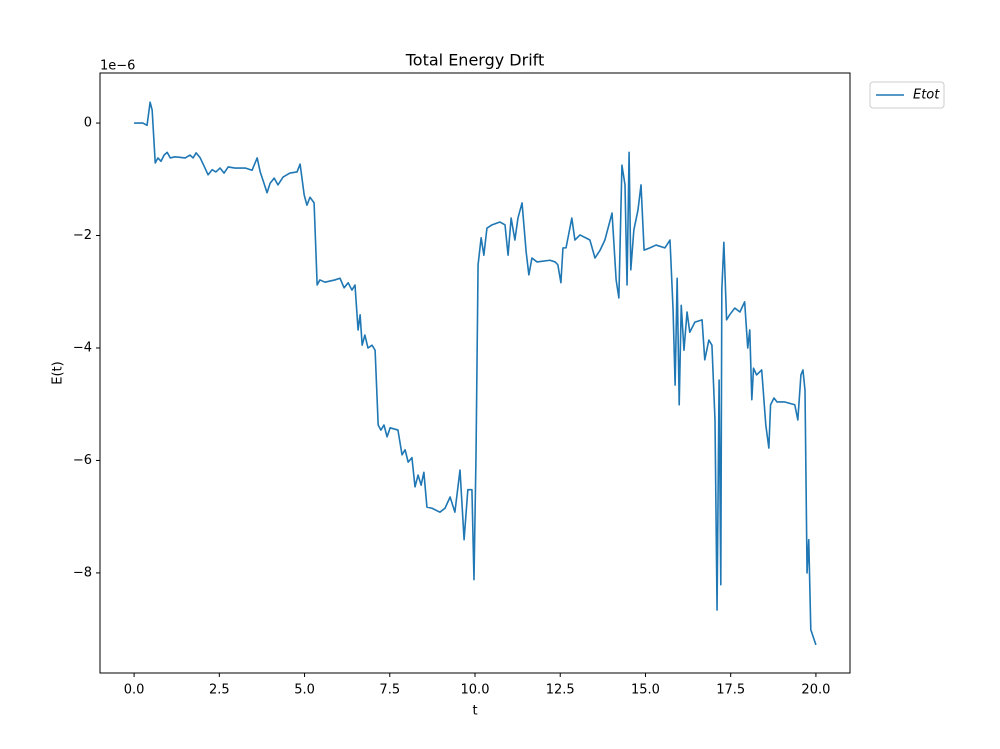  What do you see at coordinates (475, 60) in the screenshot?
I see `chart-title: Total Energy Drift` at bounding box center [475, 60].